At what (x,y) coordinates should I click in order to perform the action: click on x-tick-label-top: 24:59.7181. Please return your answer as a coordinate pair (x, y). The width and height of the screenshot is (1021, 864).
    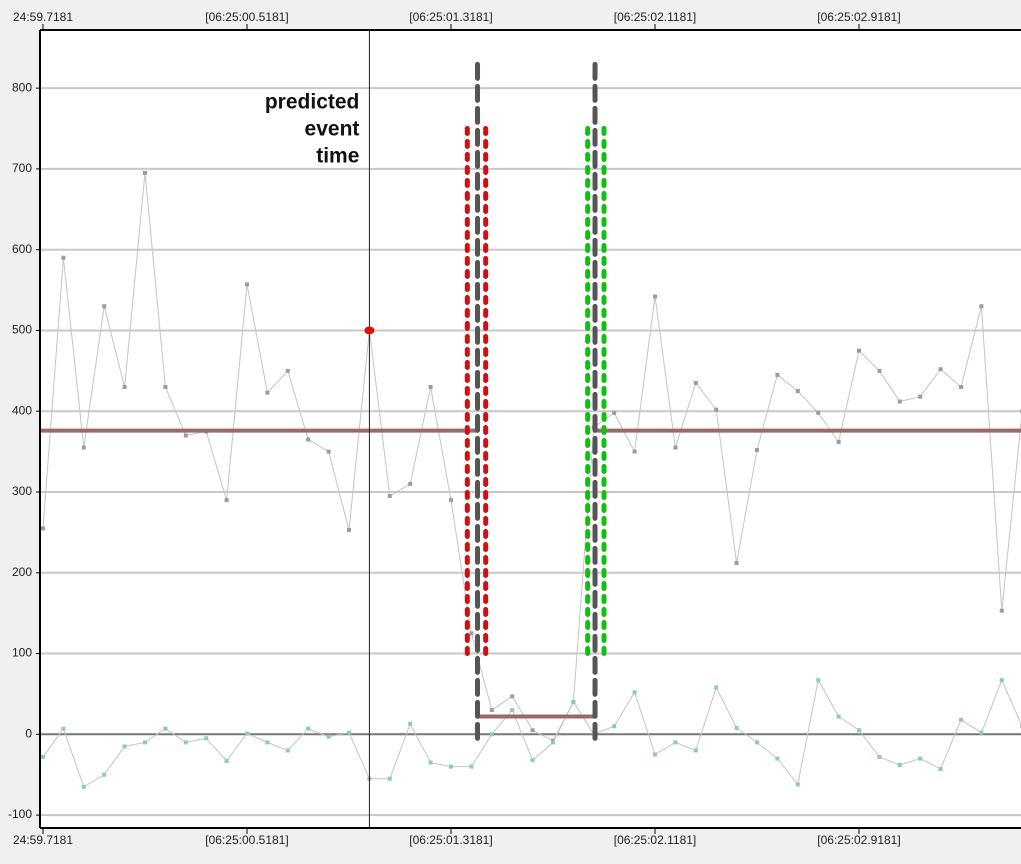
    Looking at the image, I should click on (43, 17).